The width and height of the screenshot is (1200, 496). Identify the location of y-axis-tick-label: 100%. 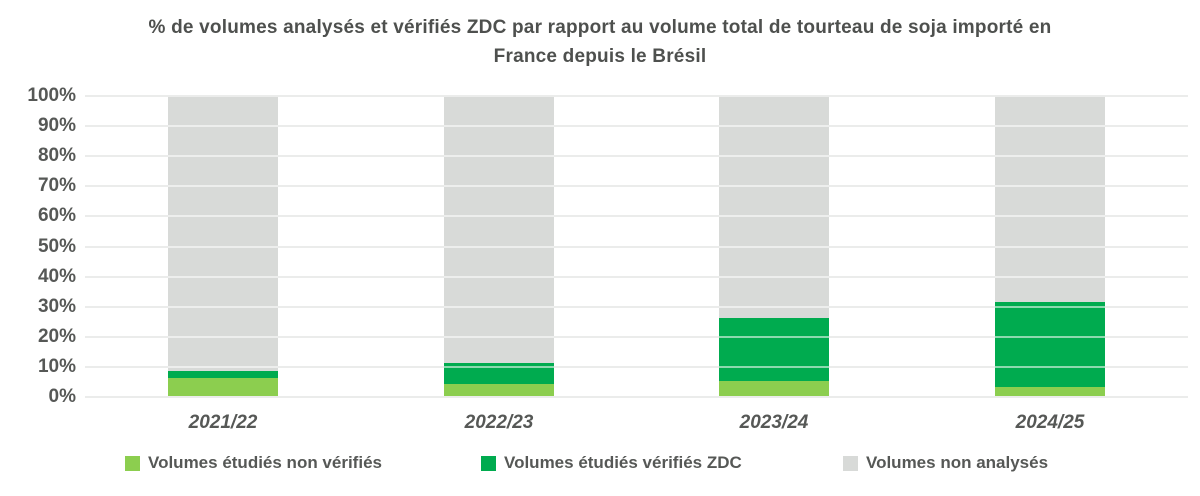
(51, 95).